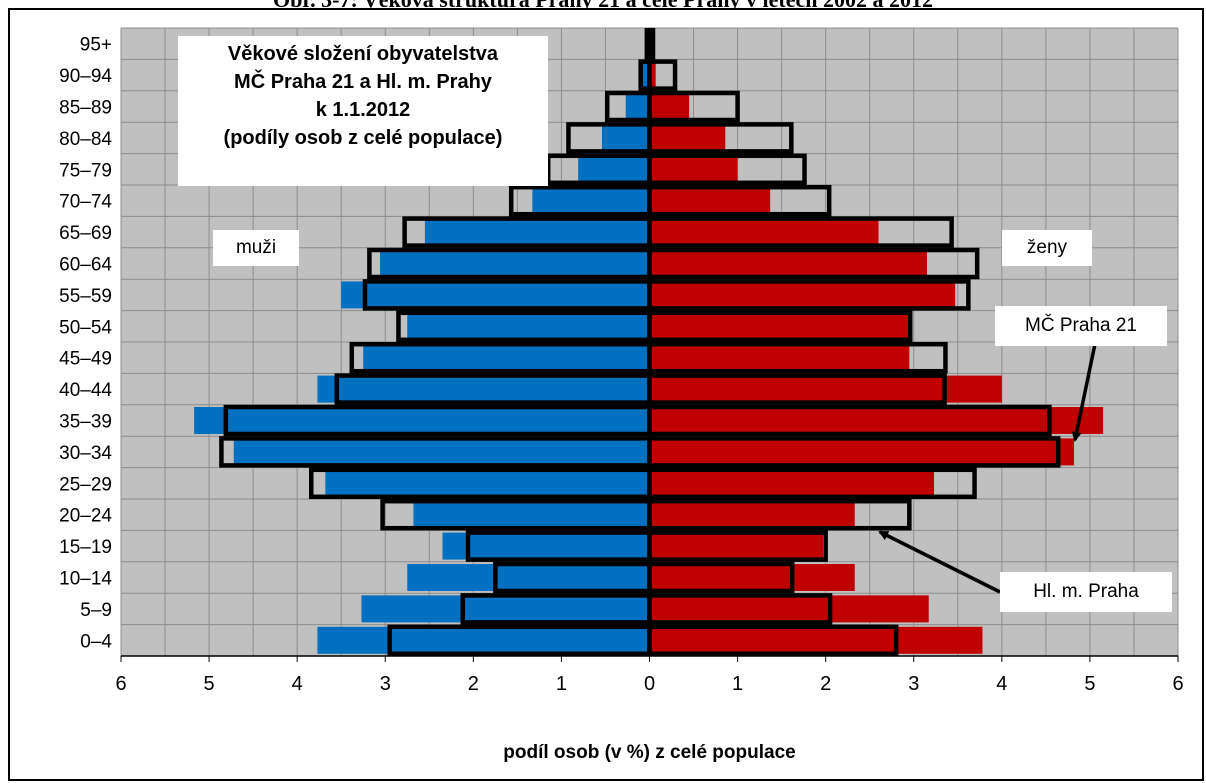 The image size is (1206, 783). Describe the element at coordinates (85, 202) in the screenshot. I see `y-tick-label: 70–74` at that location.